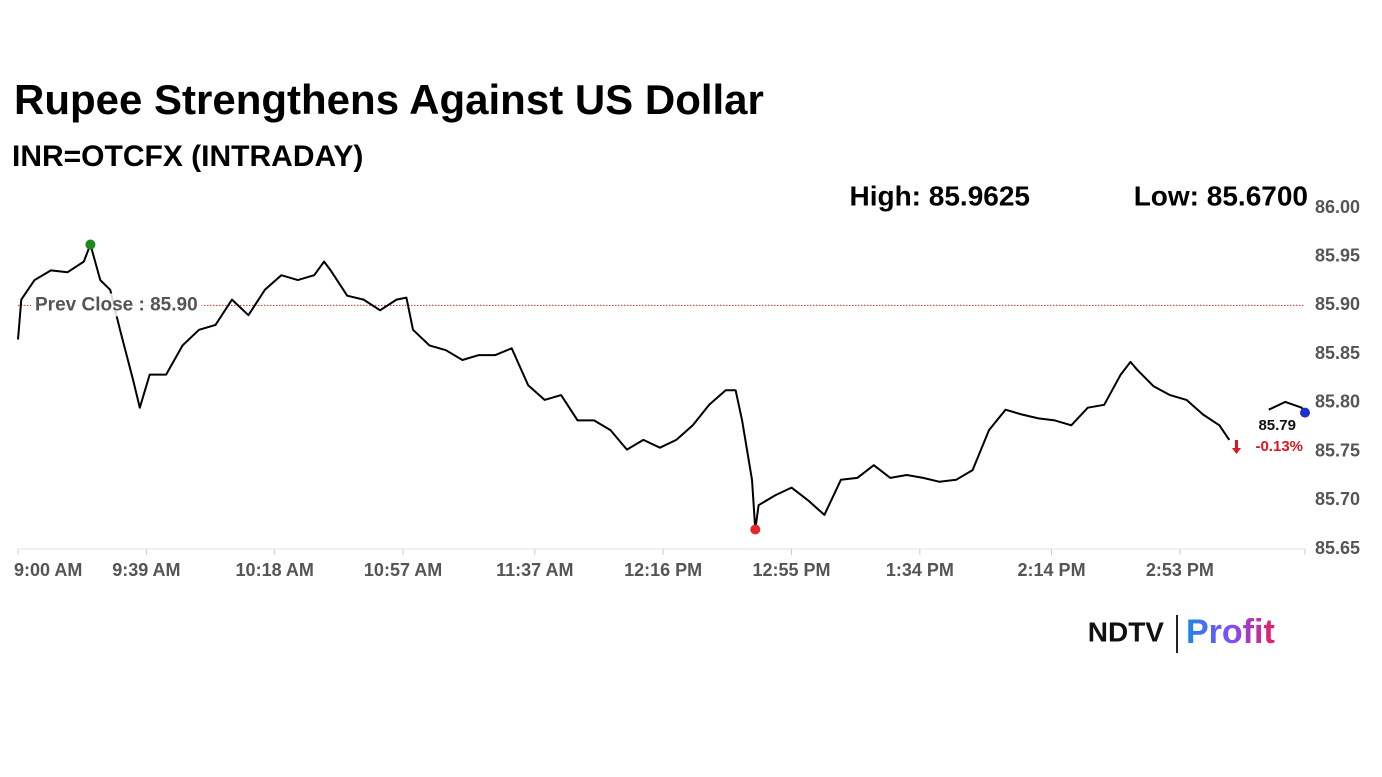 The height and width of the screenshot is (777, 1382). What do you see at coordinates (1305, 412) in the screenshot?
I see `last-marker` at bounding box center [1305, 412].